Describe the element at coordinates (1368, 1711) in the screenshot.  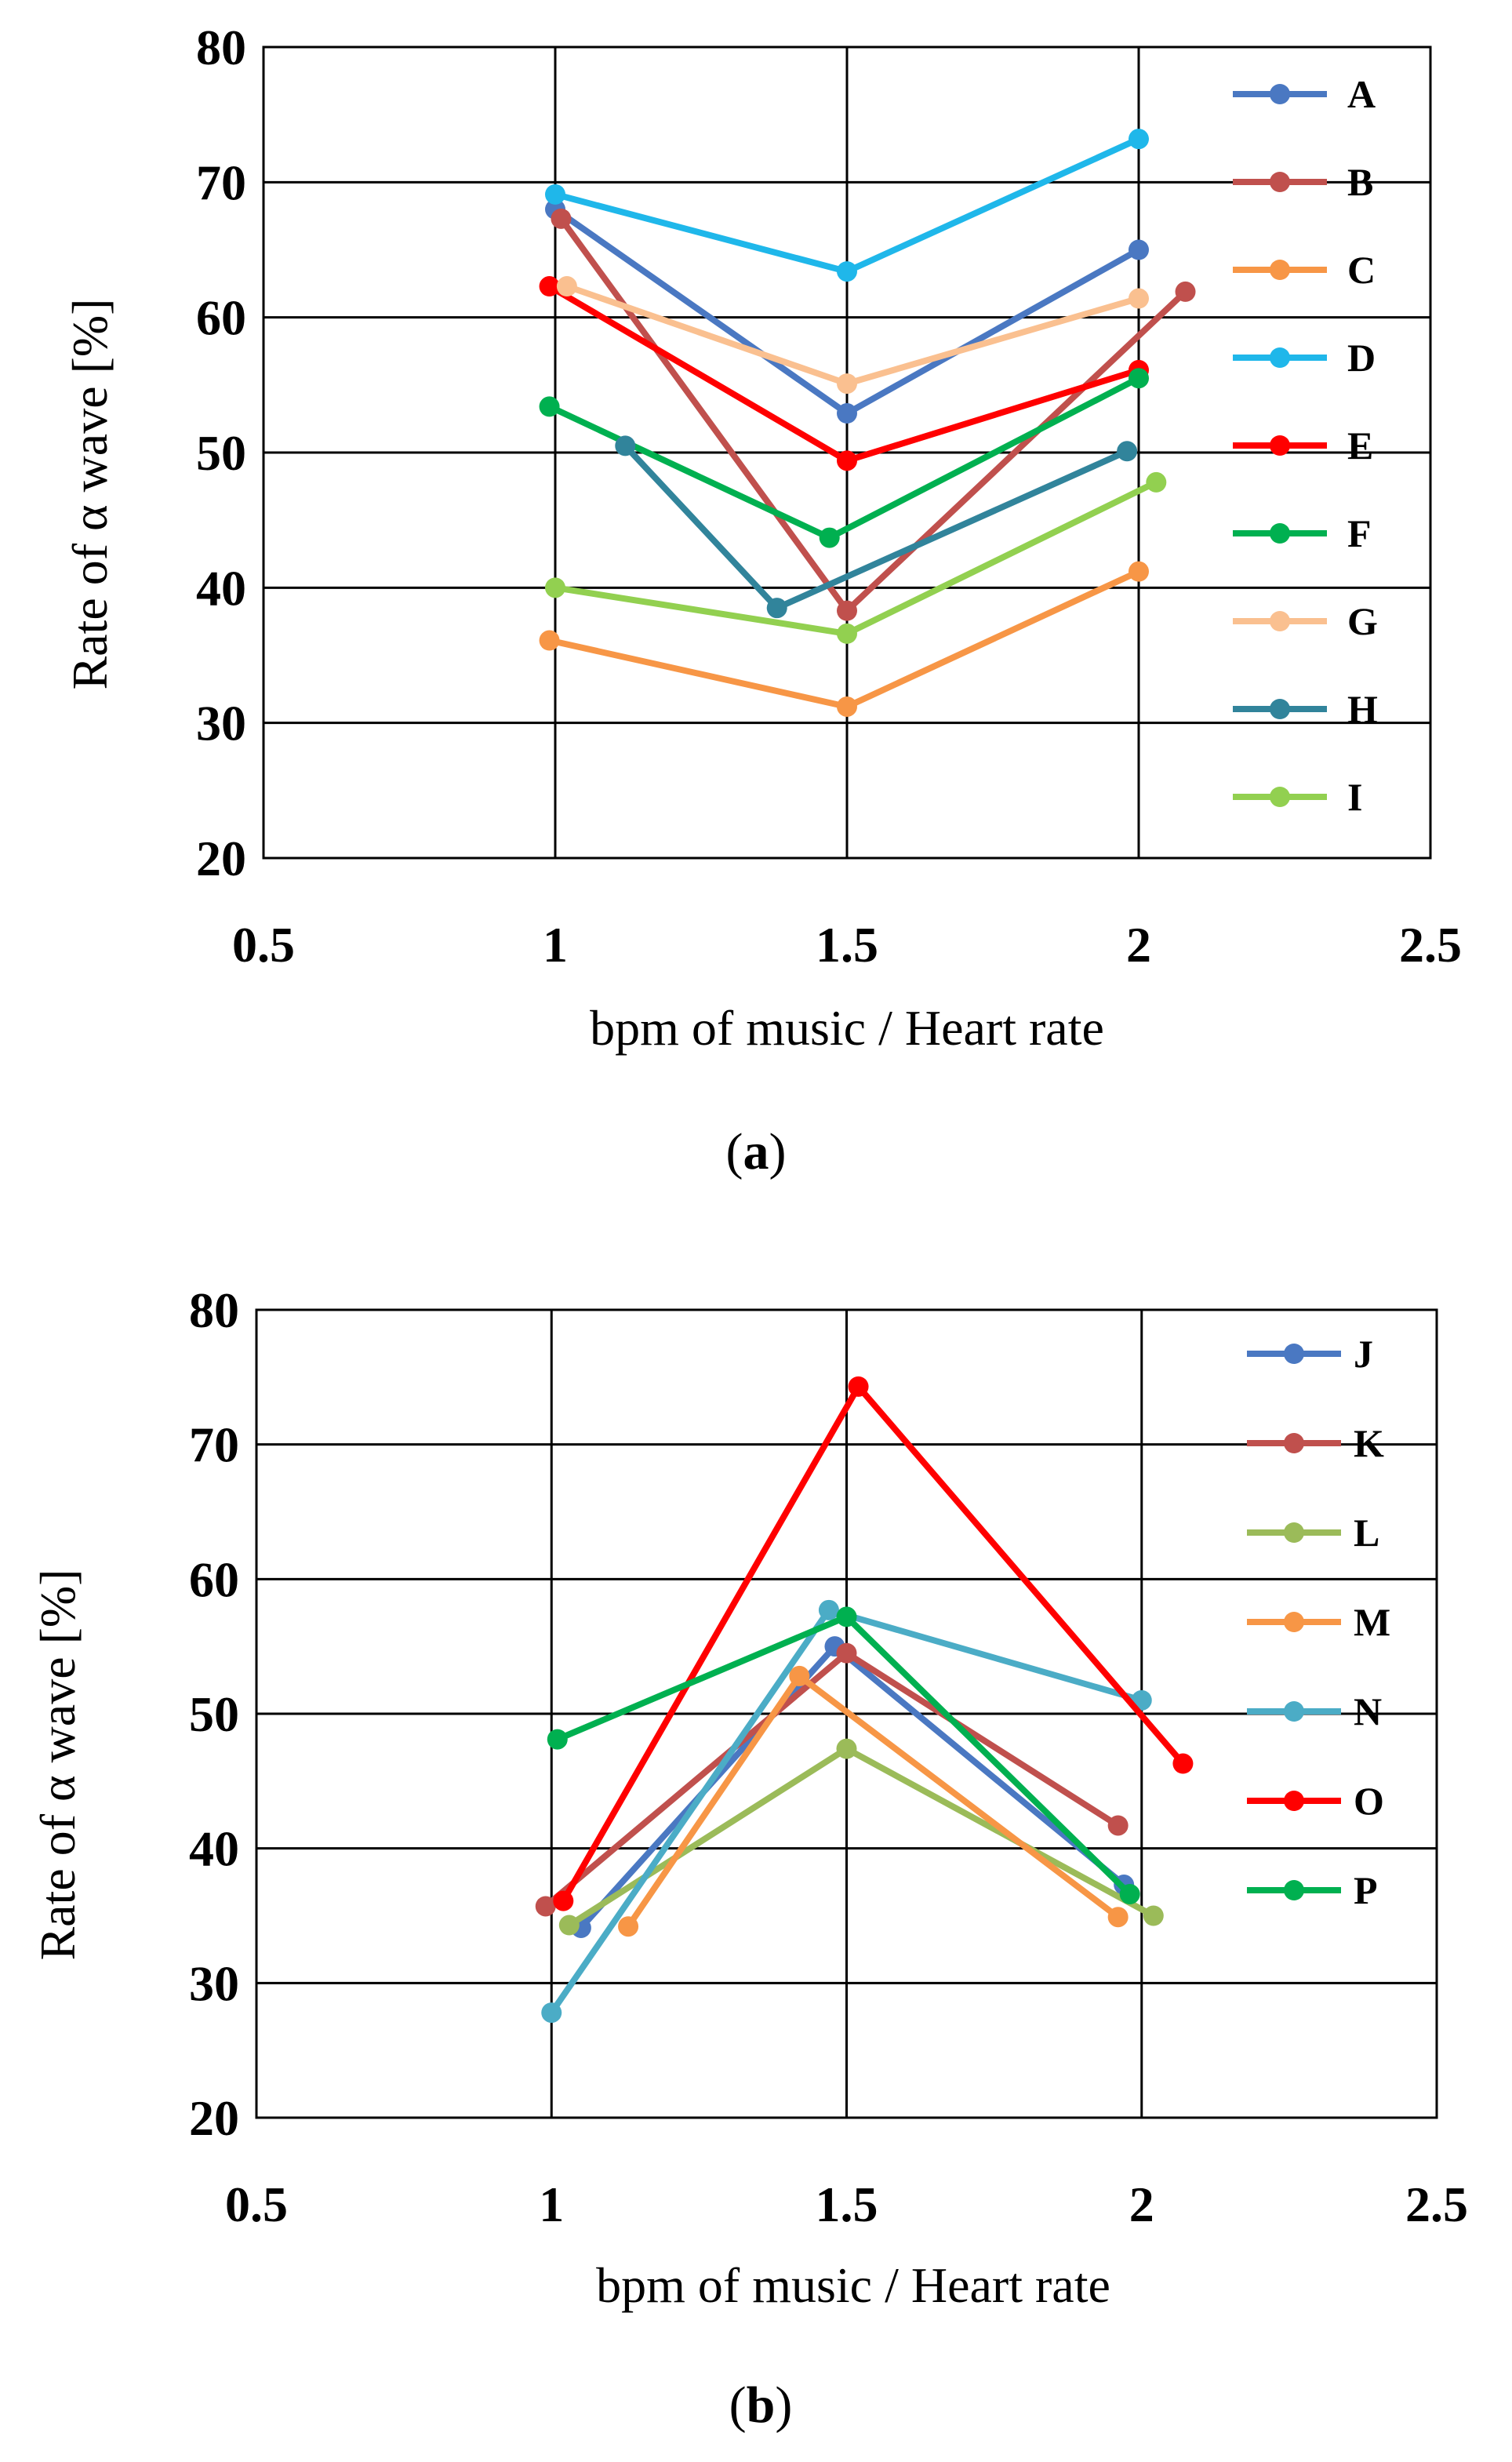
I see `legend-label-n: N` at that location.